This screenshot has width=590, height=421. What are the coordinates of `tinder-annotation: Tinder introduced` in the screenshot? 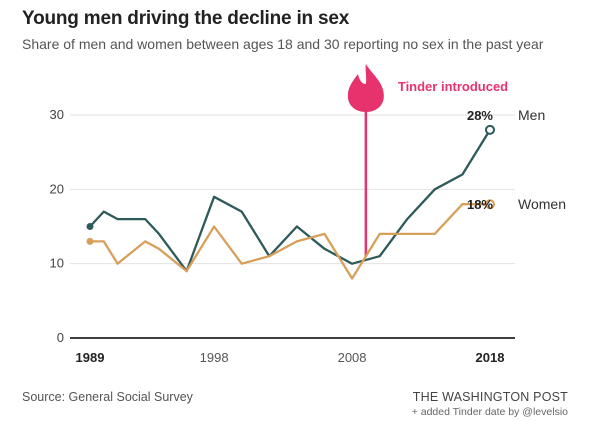 It's located at (427, 160).